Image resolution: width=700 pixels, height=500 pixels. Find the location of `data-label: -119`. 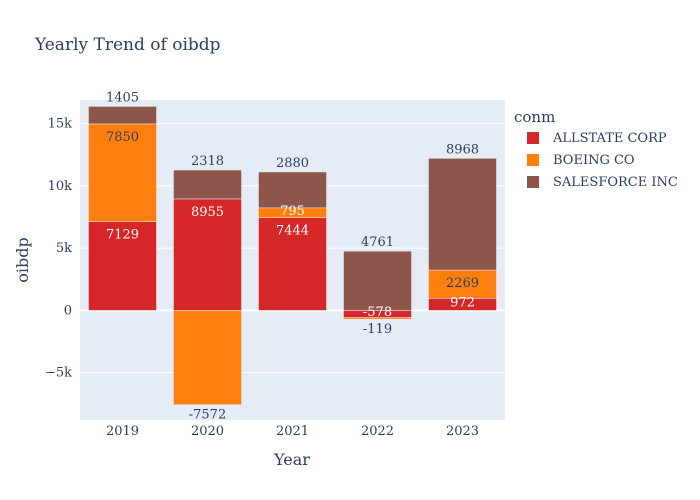

data-label: -119 is located at coordinates (377, 329).